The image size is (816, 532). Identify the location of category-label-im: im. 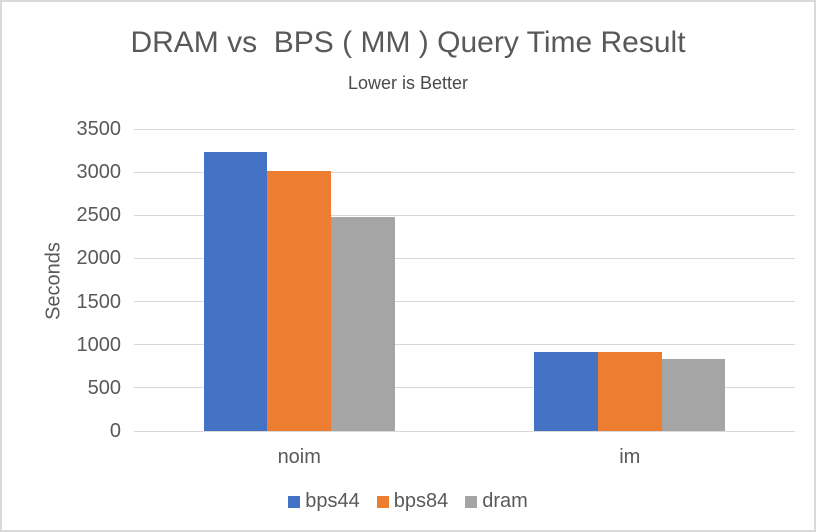
(630, 457).